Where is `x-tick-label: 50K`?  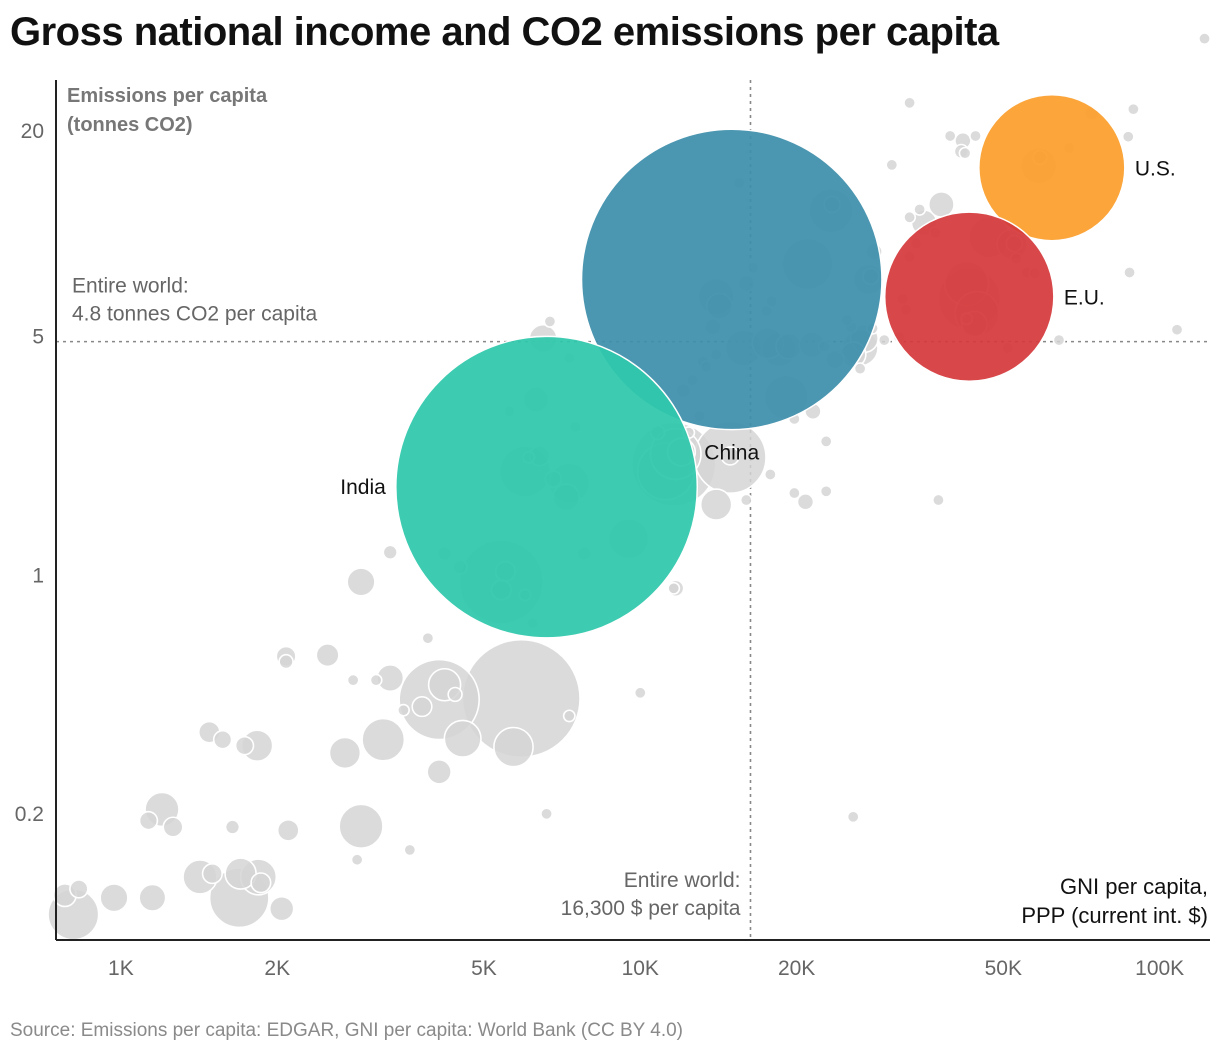
x-tick-label: 50K is located at coordinates (1003, 968).